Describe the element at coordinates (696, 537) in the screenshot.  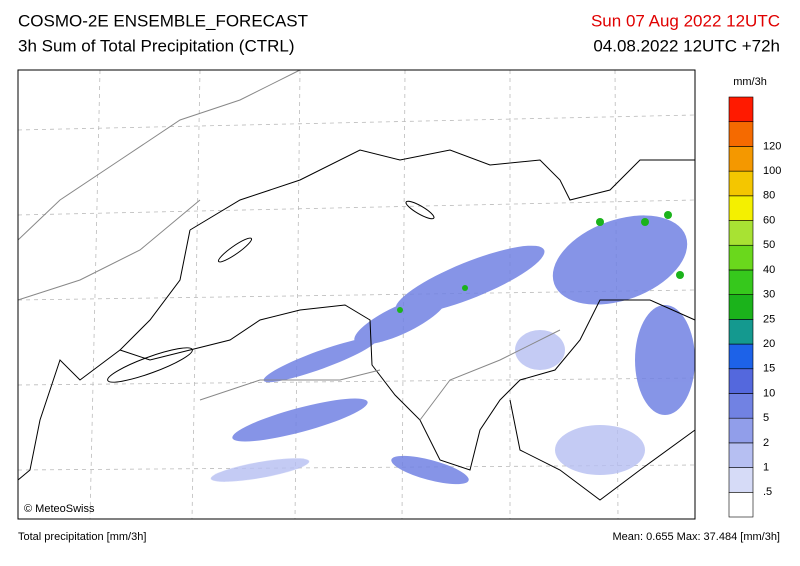
I see `footer-right: Mean: 0.655 Max: 37.484 [mm/3h]` at that location.